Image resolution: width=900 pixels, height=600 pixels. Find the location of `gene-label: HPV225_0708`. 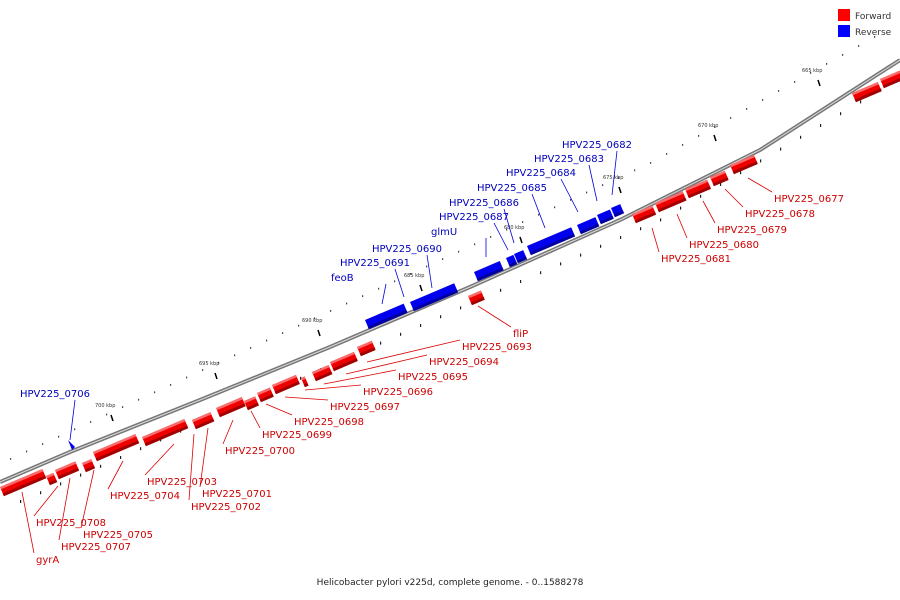

gene-label: HPV225_0708 is located at coordinates (71, 523).